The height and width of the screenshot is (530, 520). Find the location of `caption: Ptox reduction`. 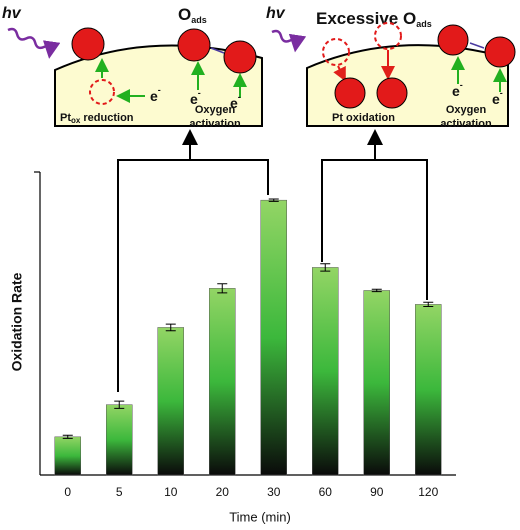

caption: Ptox reduction is located at coordinates (97, 118).